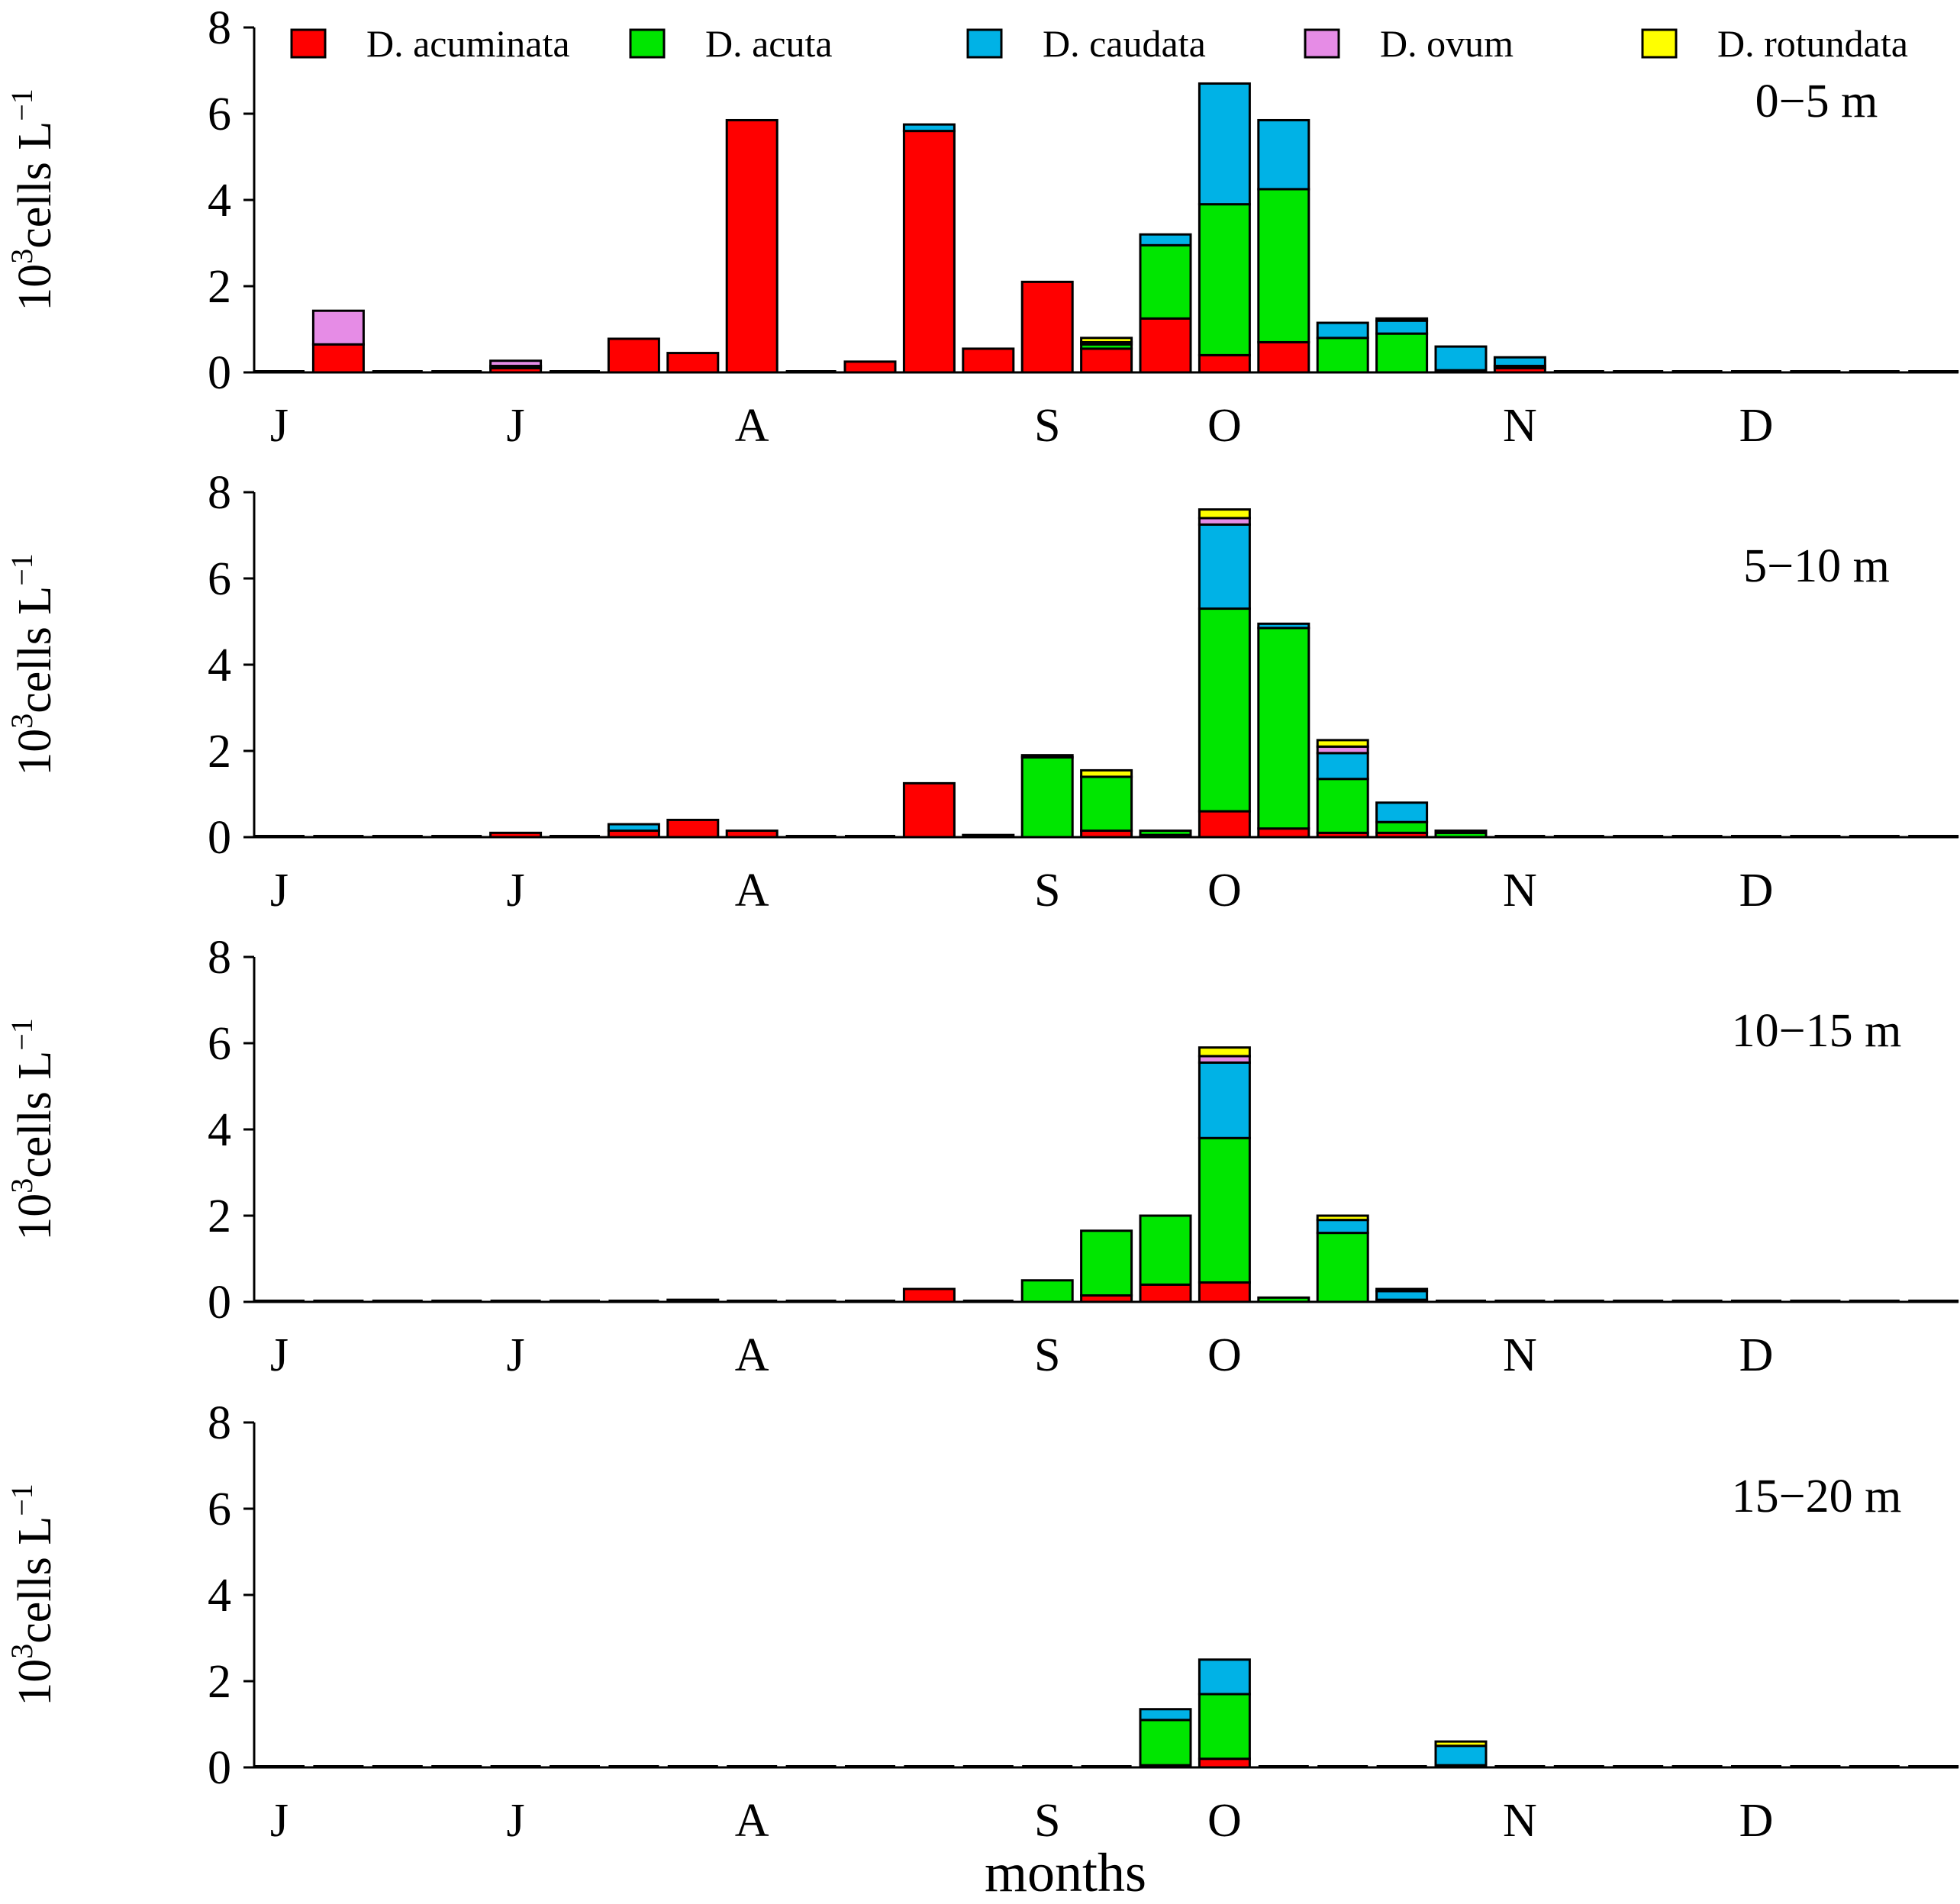 Image resolution: width=1960 pixels, height=1904 pixels. What do you see at coordinates (468, 43) in the screenshot?
I see `legend-label: D. acuminata` at bounding box center [468, 43].